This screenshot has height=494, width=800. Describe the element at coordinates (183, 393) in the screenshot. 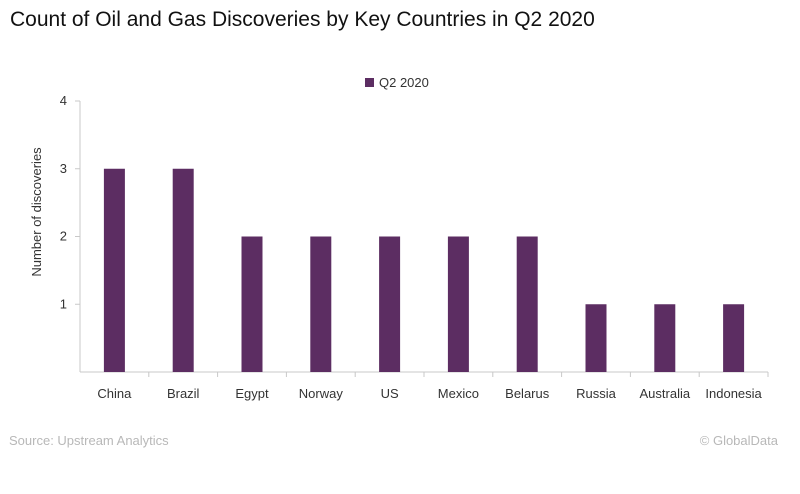

I see `x-tick-label: Brazil` at that location.